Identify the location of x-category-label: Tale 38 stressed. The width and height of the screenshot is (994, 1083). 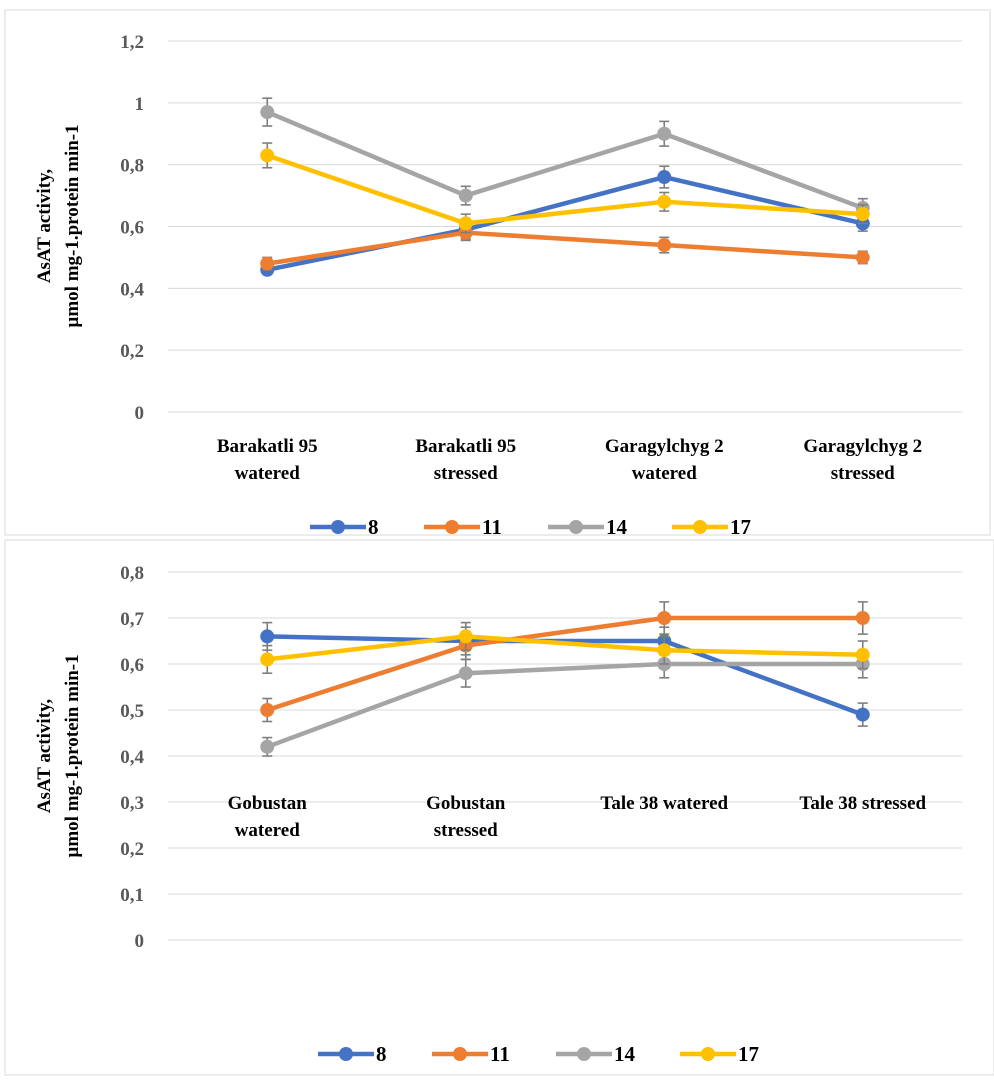
(862, 803).